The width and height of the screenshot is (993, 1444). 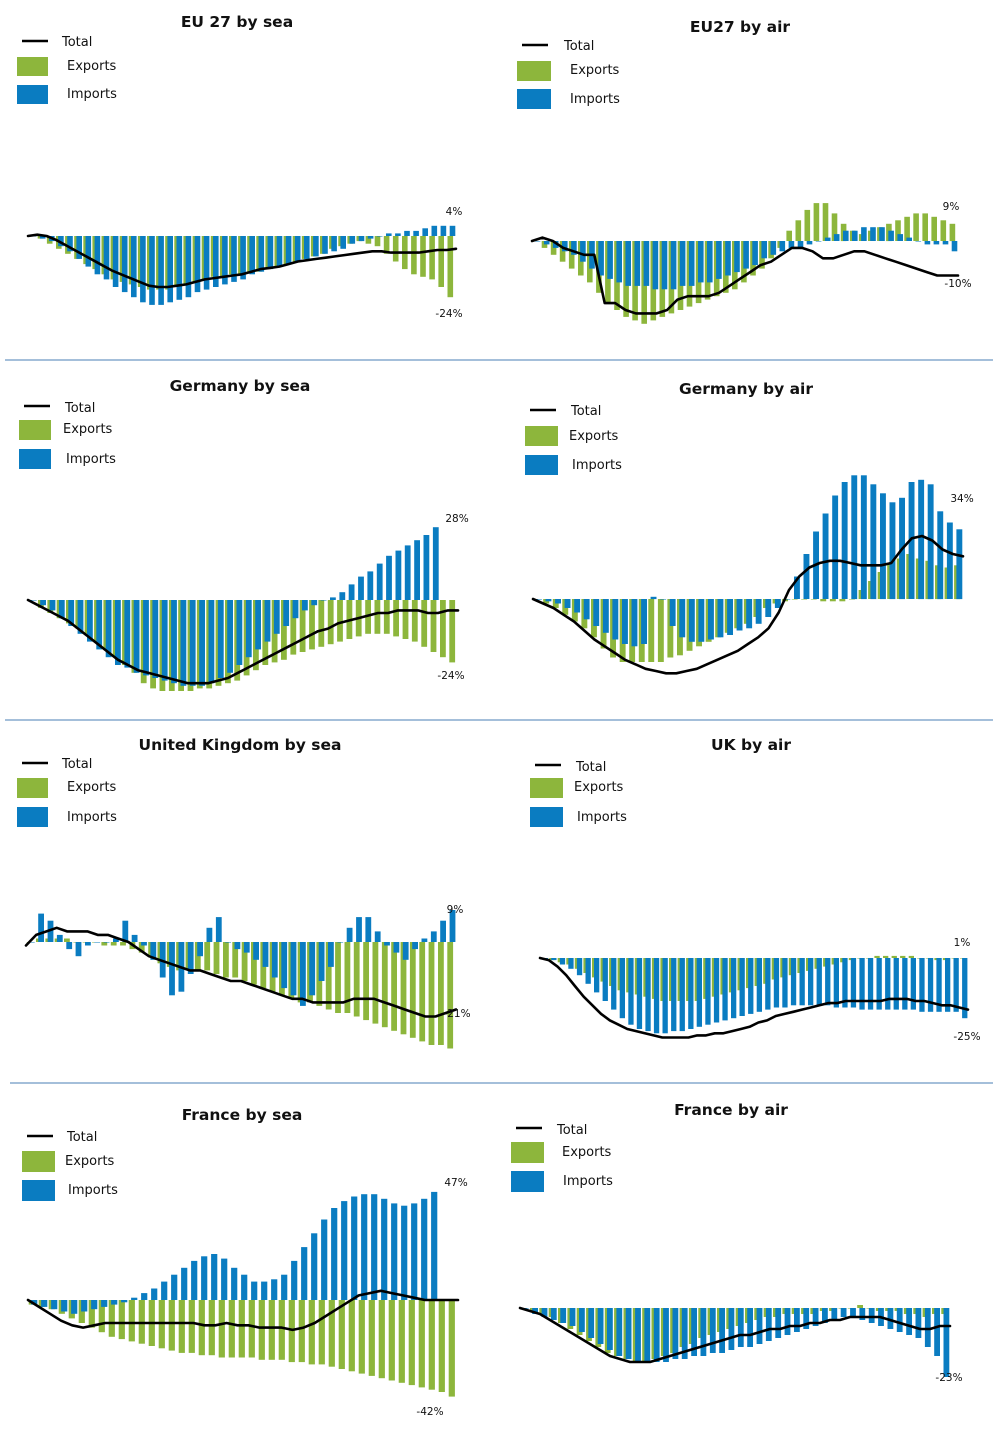 What do you see at coordinates (957, 284) in the screenshot?
I see `end-label-low: -10%` at bounding box center [957, 284].